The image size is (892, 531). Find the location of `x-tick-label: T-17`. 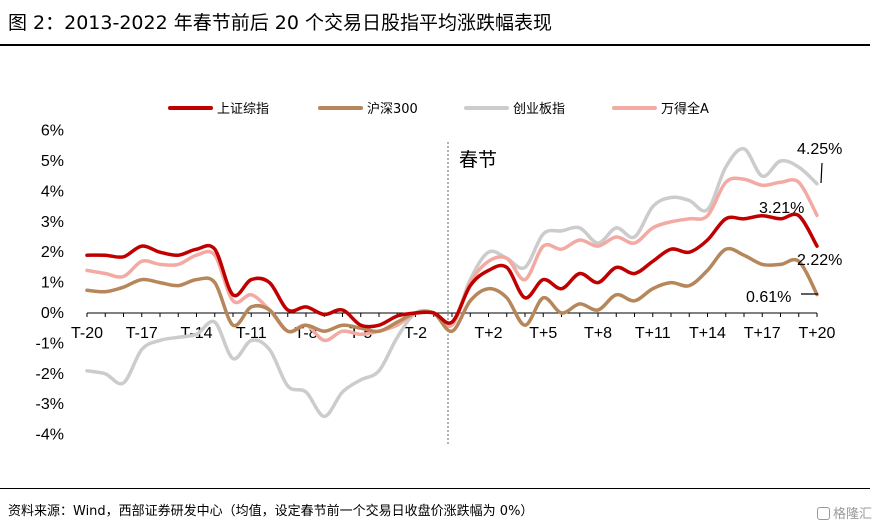

x-tick-label: T-17 is located at coordinates (142, 333).